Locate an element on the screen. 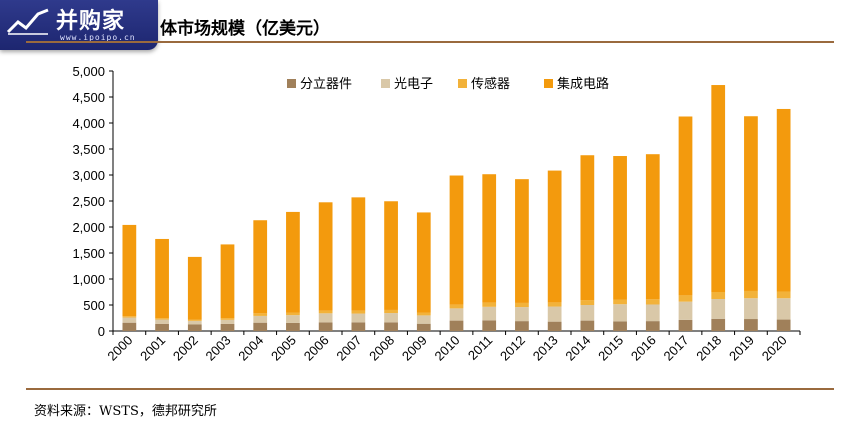  y-tick-label: 0 is located at coordinates (101, 331).